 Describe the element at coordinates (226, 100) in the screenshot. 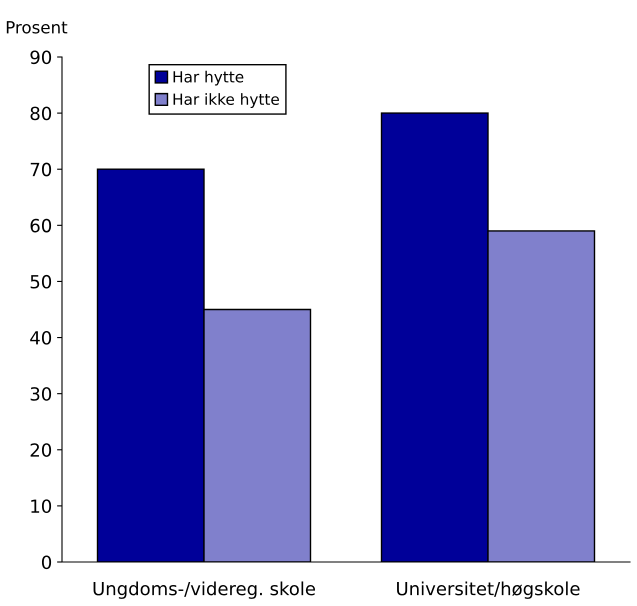

I see `legend-label: Har ikke hytte` at that location.